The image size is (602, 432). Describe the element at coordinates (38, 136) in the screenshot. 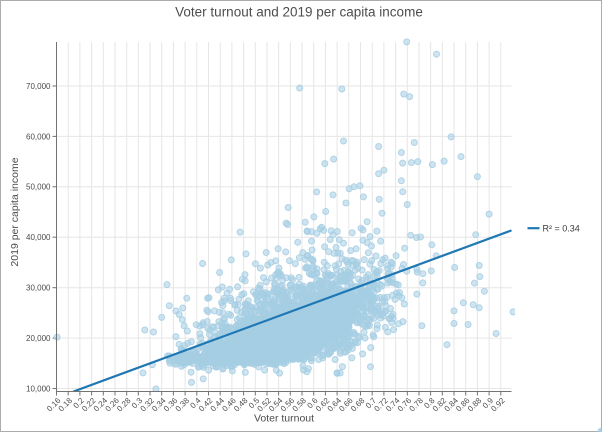

I see `svg-text: 60,000` at that location.